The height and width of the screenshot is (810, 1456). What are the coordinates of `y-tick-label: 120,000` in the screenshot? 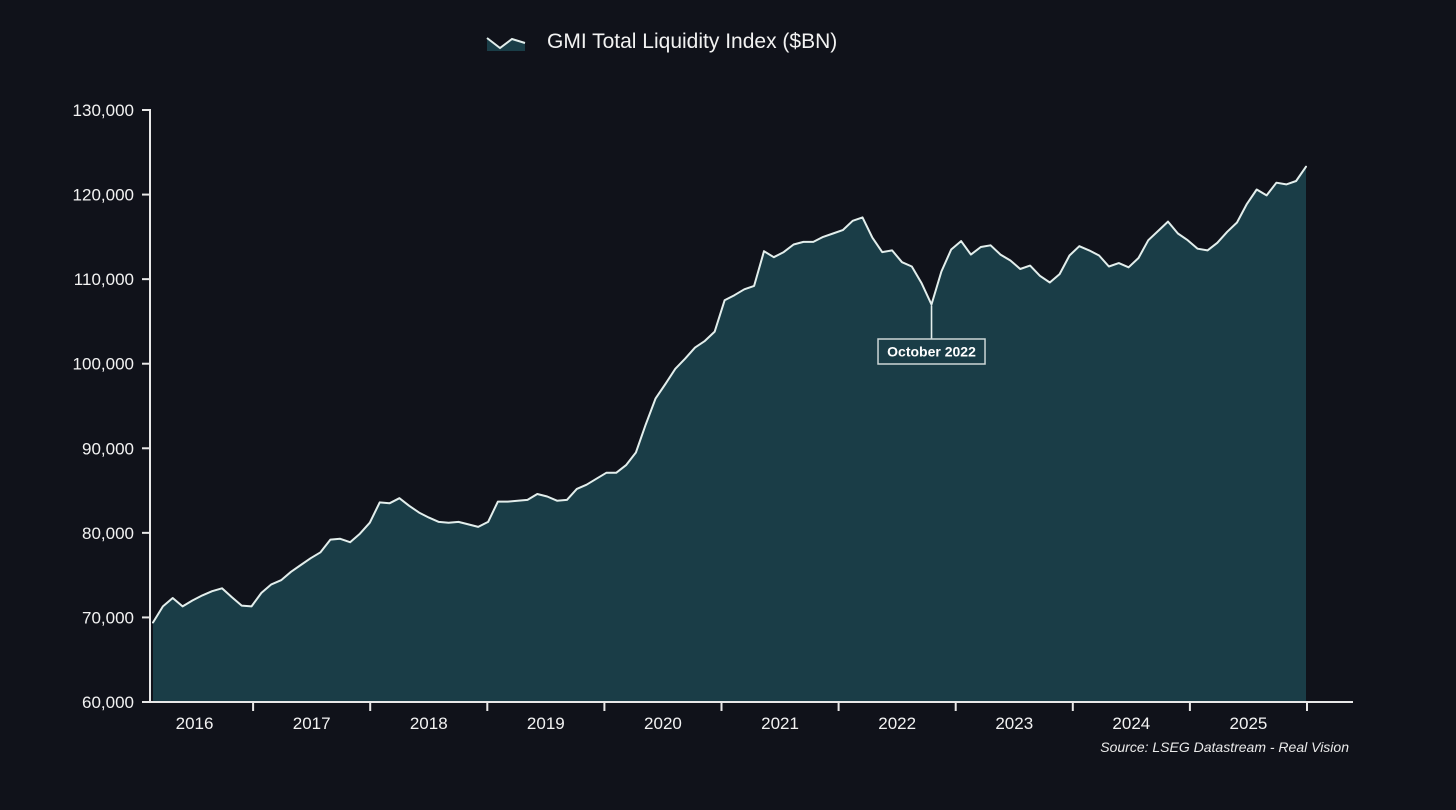 It's located at (103, 195).